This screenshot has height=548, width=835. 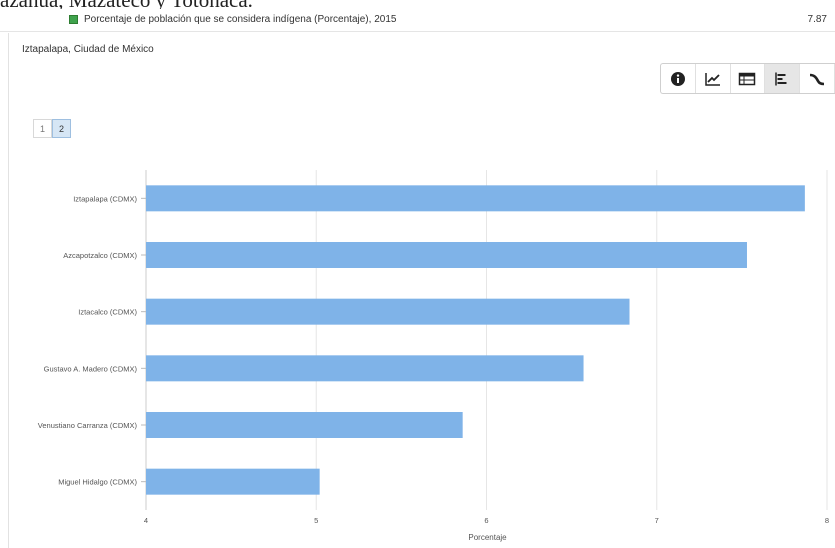 What do you see at coordinates (105, 198) in the screenshot?
I see `category-label-1: Iztapalapa (CDMX)` at bounding box center [105, 198].